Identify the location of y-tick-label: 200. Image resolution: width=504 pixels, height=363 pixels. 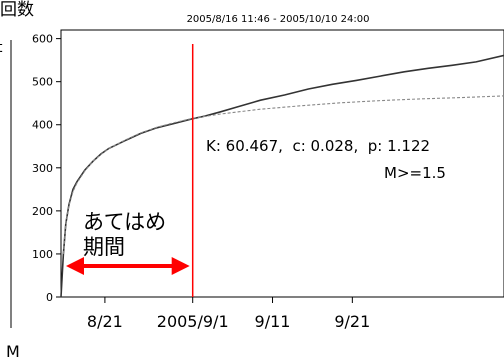
(42, 211).